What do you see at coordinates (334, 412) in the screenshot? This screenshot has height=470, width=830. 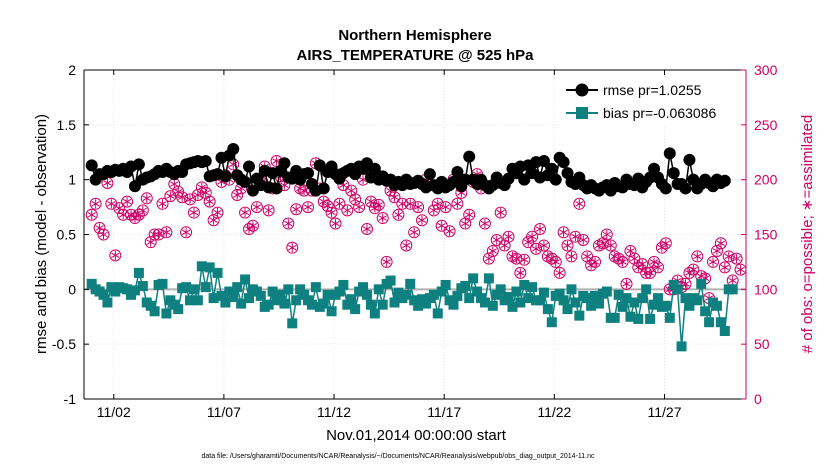 I see `x-tick-label: 11/12` at bounding box center [334, 412].